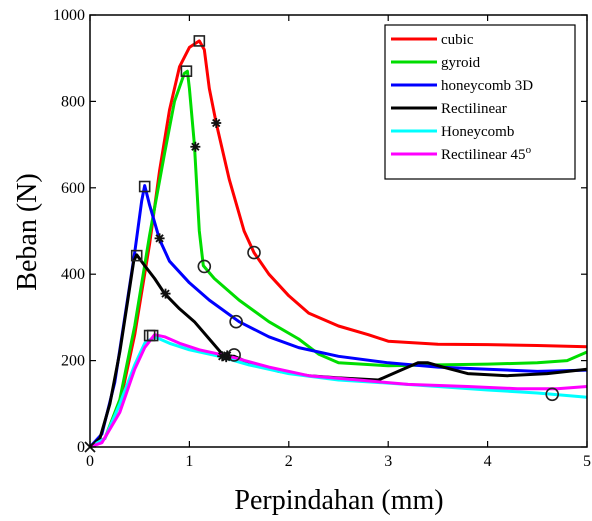 This screenshot has height=521, width=592. Describe the element at coordinates (90, 461) in the screenshot. I see `x-tick-label: 0` at that location.